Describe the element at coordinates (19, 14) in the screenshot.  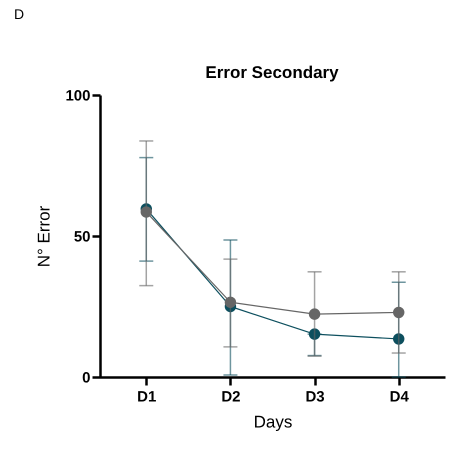
I see `text: D` at that location.